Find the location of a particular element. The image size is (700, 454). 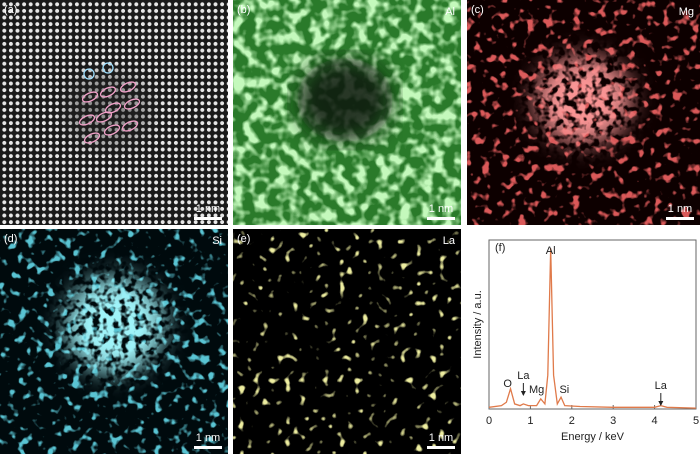

depletion is located at coordinates (345, 100).